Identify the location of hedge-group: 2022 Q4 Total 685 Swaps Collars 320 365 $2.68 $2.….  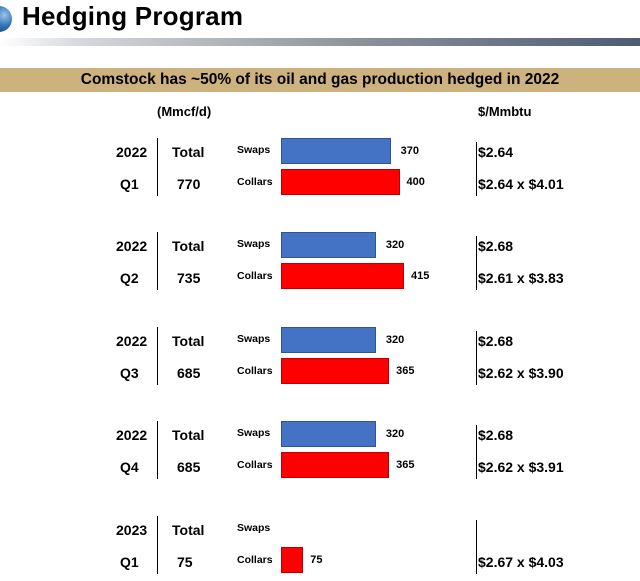
(320, 452).